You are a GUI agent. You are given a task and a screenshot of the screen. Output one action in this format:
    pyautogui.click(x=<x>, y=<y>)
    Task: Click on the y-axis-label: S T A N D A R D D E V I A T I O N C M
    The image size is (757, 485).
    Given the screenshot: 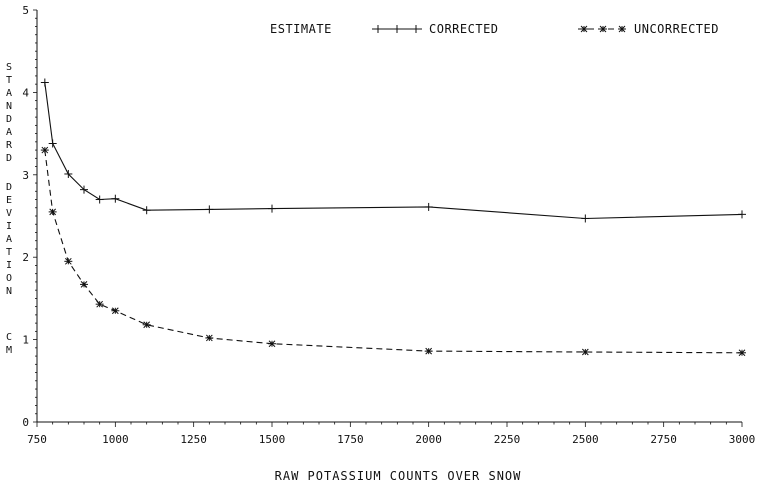 What is the action you would take?
    pyautogui.click(x=9, y=209)
    